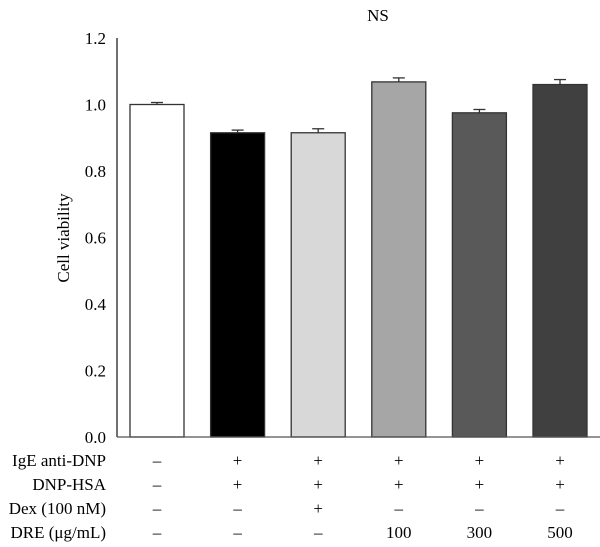 This screenshot has width=600, height=547. What do you see at coordinates (58, 532) in the screenshot?
I see `treatment-row-label: DRE (μg/mL)` at bounding box center [58, 532].